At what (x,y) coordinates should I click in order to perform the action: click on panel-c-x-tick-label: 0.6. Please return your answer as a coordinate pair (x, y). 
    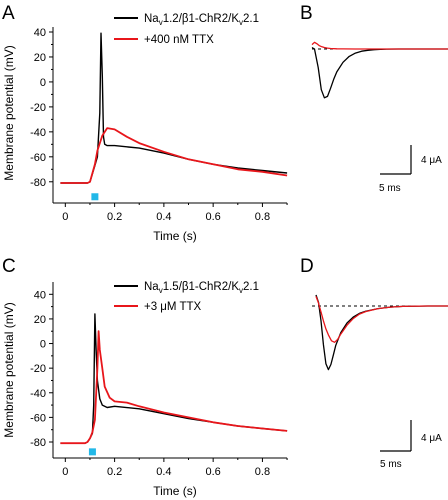
    Looking at the image, I should click on (213, 472).